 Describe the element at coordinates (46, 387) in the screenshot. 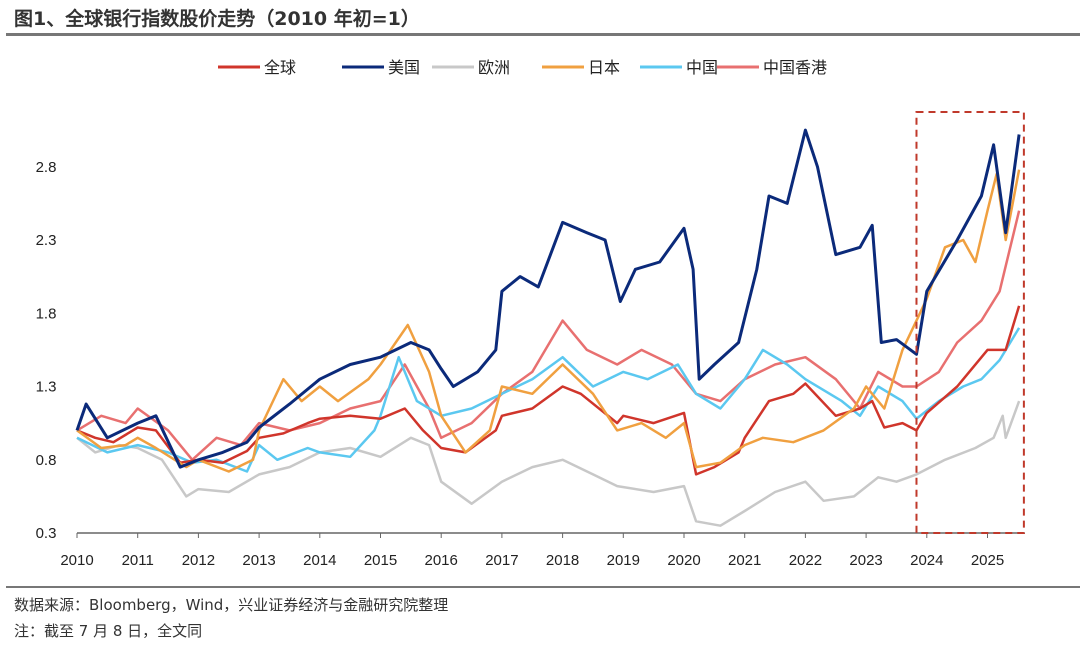

I see `y-tick-label: 1.3` at that location.